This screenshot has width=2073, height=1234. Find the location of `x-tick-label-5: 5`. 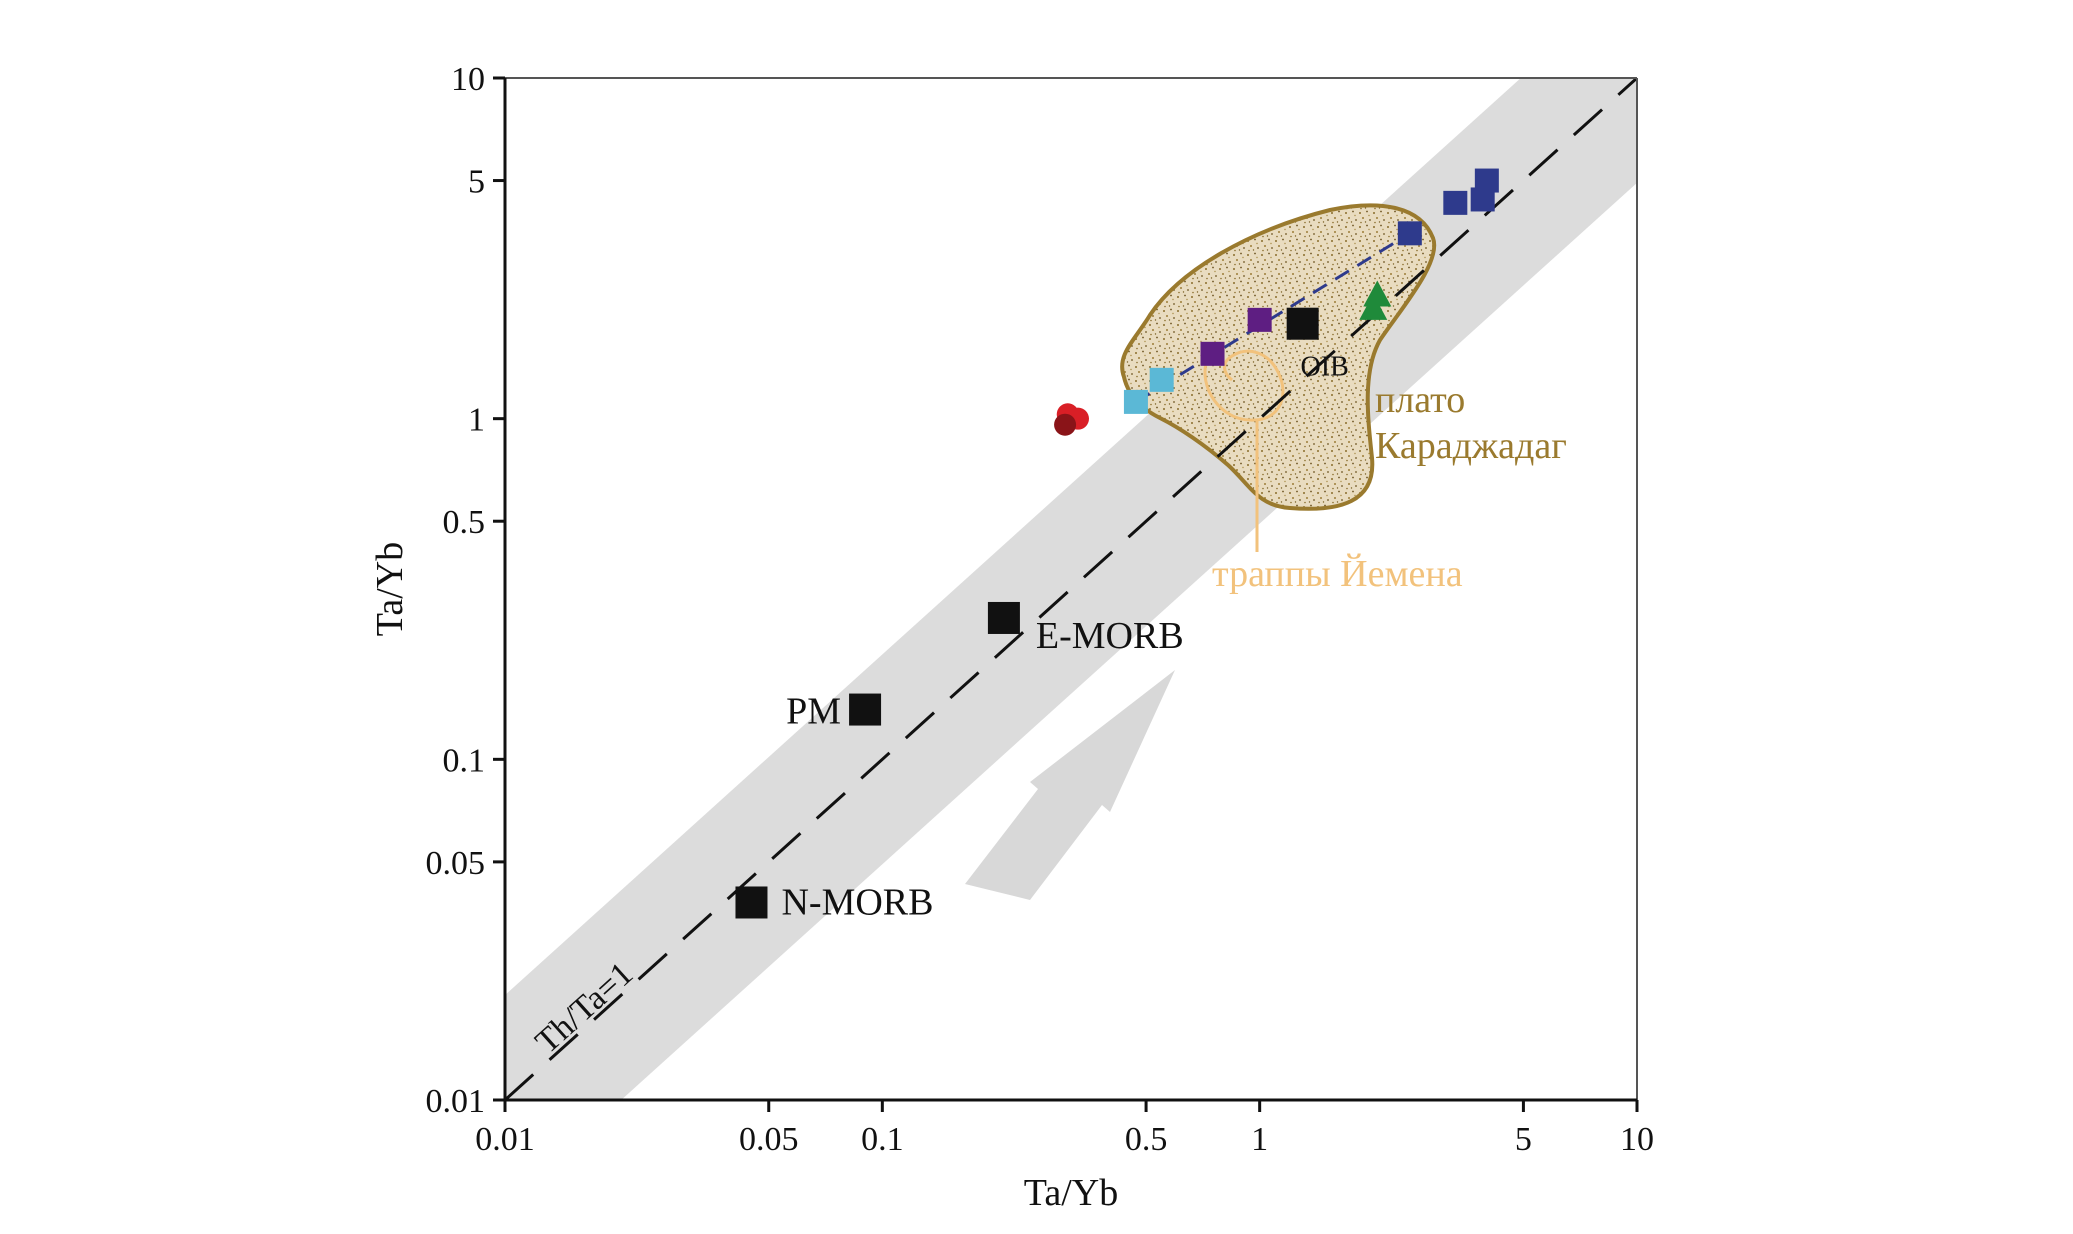

x-tick-label-5: 5 is located at coordinates (1523, 1139).